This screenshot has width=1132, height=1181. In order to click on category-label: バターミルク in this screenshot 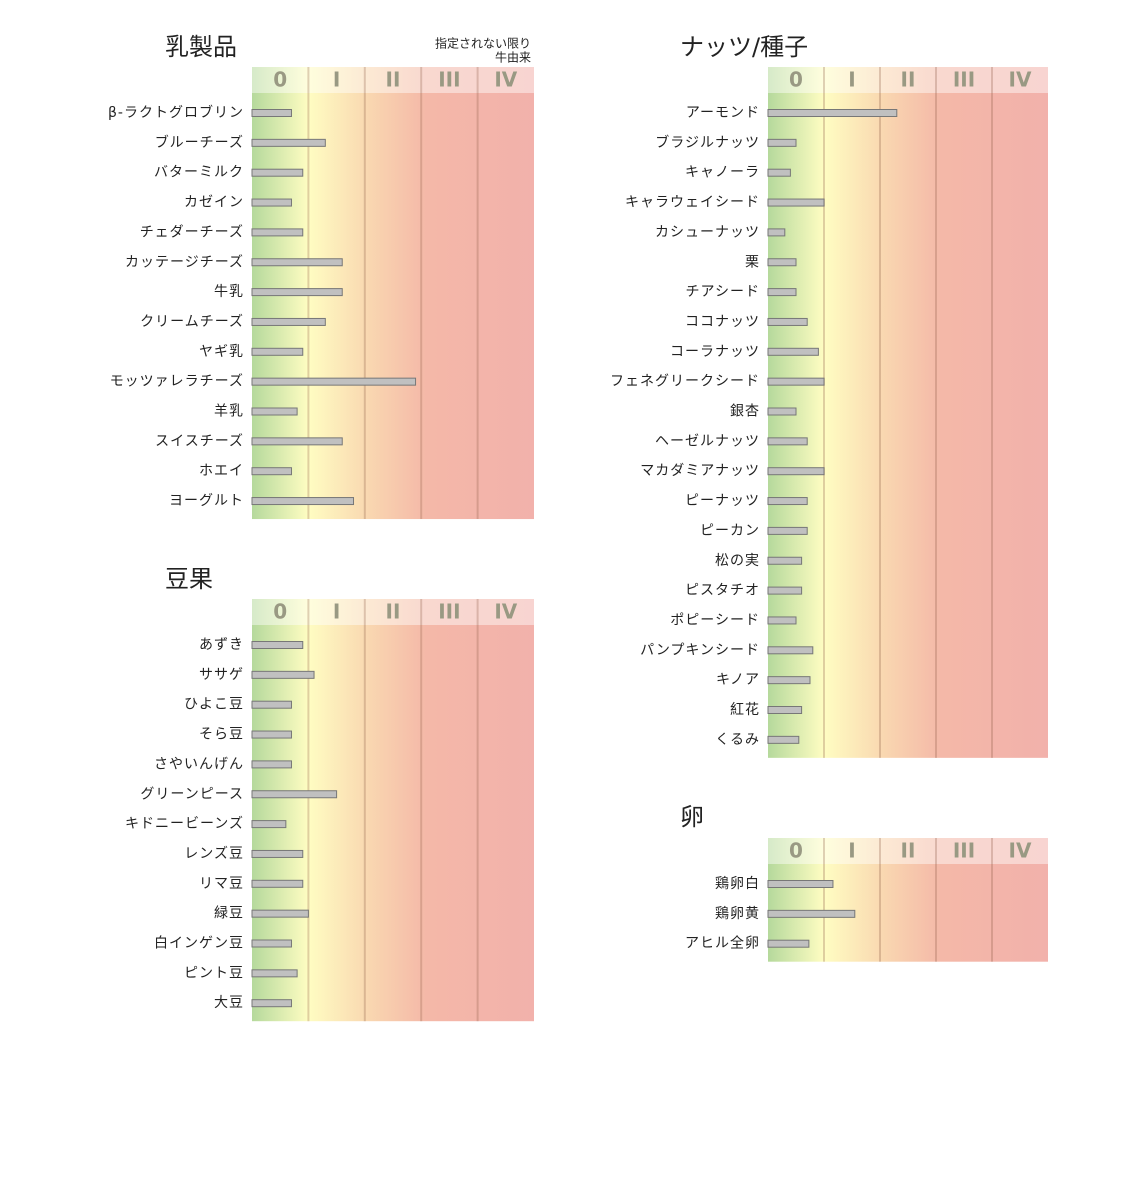, I will do `click(199, 173)`.